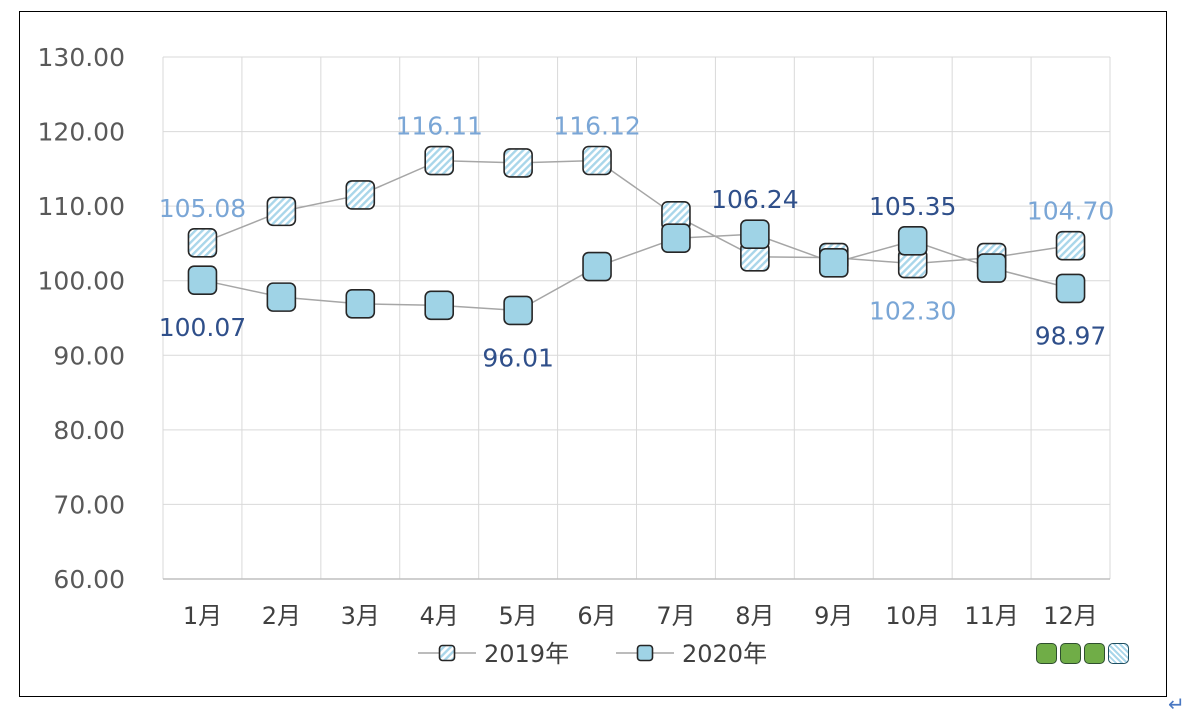  Describe the element at coordinates (991, 616) in the screenshot. I see `x-tick-label: 11月` at that location.